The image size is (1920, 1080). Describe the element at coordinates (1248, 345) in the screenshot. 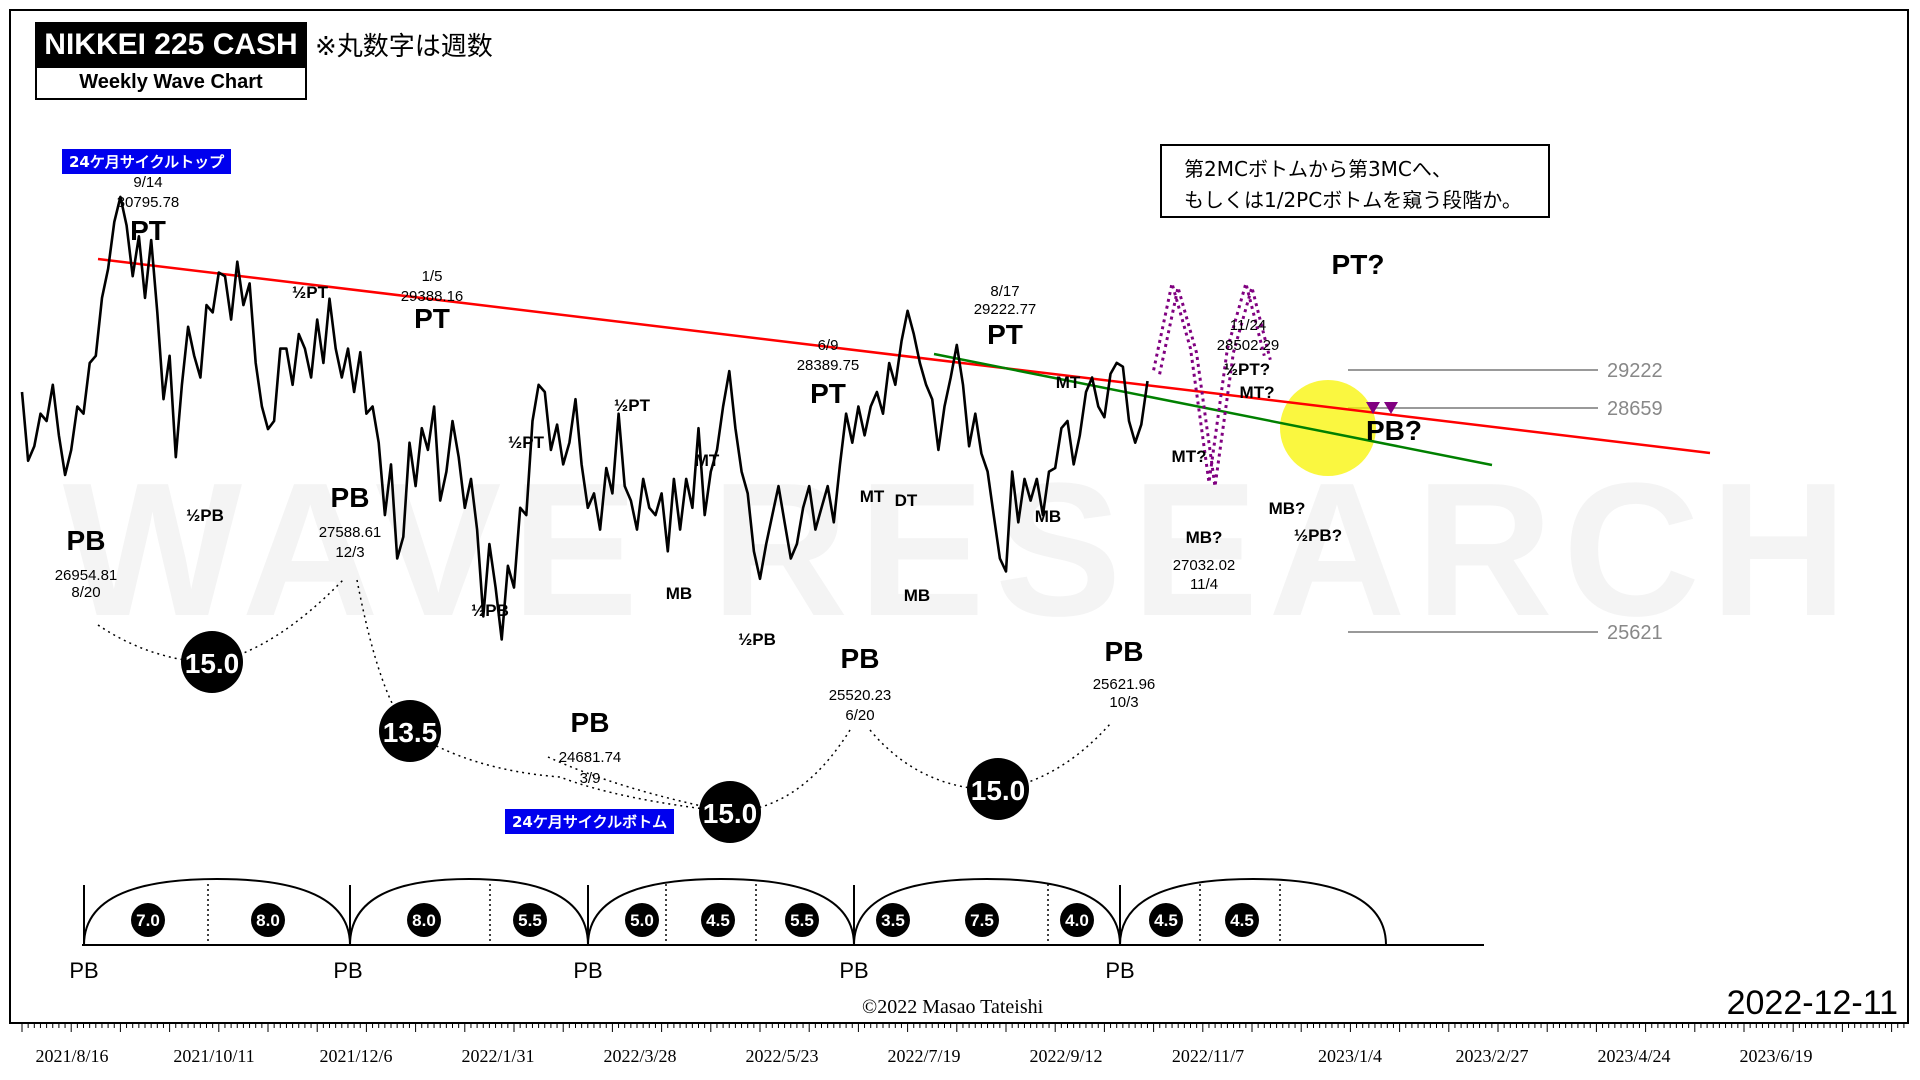

I see `annotation-text: 28502.29` at that location.